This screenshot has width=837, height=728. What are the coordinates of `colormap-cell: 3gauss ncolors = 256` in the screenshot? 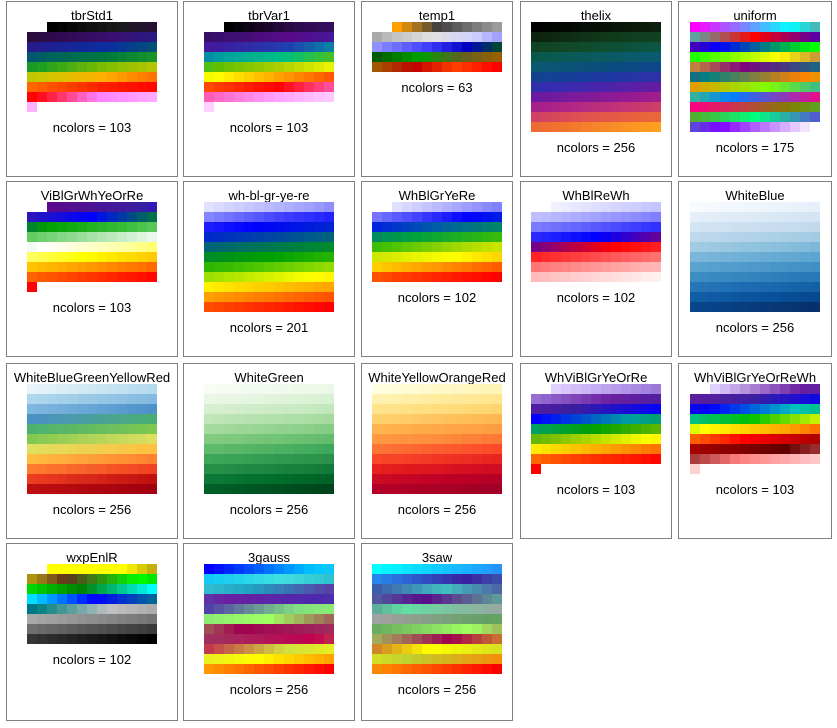 It's located at (269, 632).